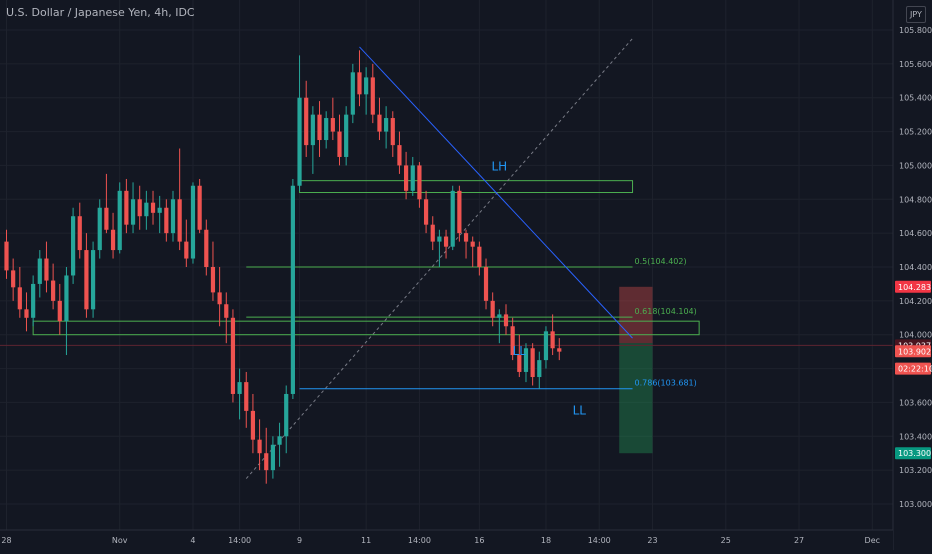 The width and height of the screenshot is (932, 554). I want to click on currency-button: JPY, so click(916, 14).